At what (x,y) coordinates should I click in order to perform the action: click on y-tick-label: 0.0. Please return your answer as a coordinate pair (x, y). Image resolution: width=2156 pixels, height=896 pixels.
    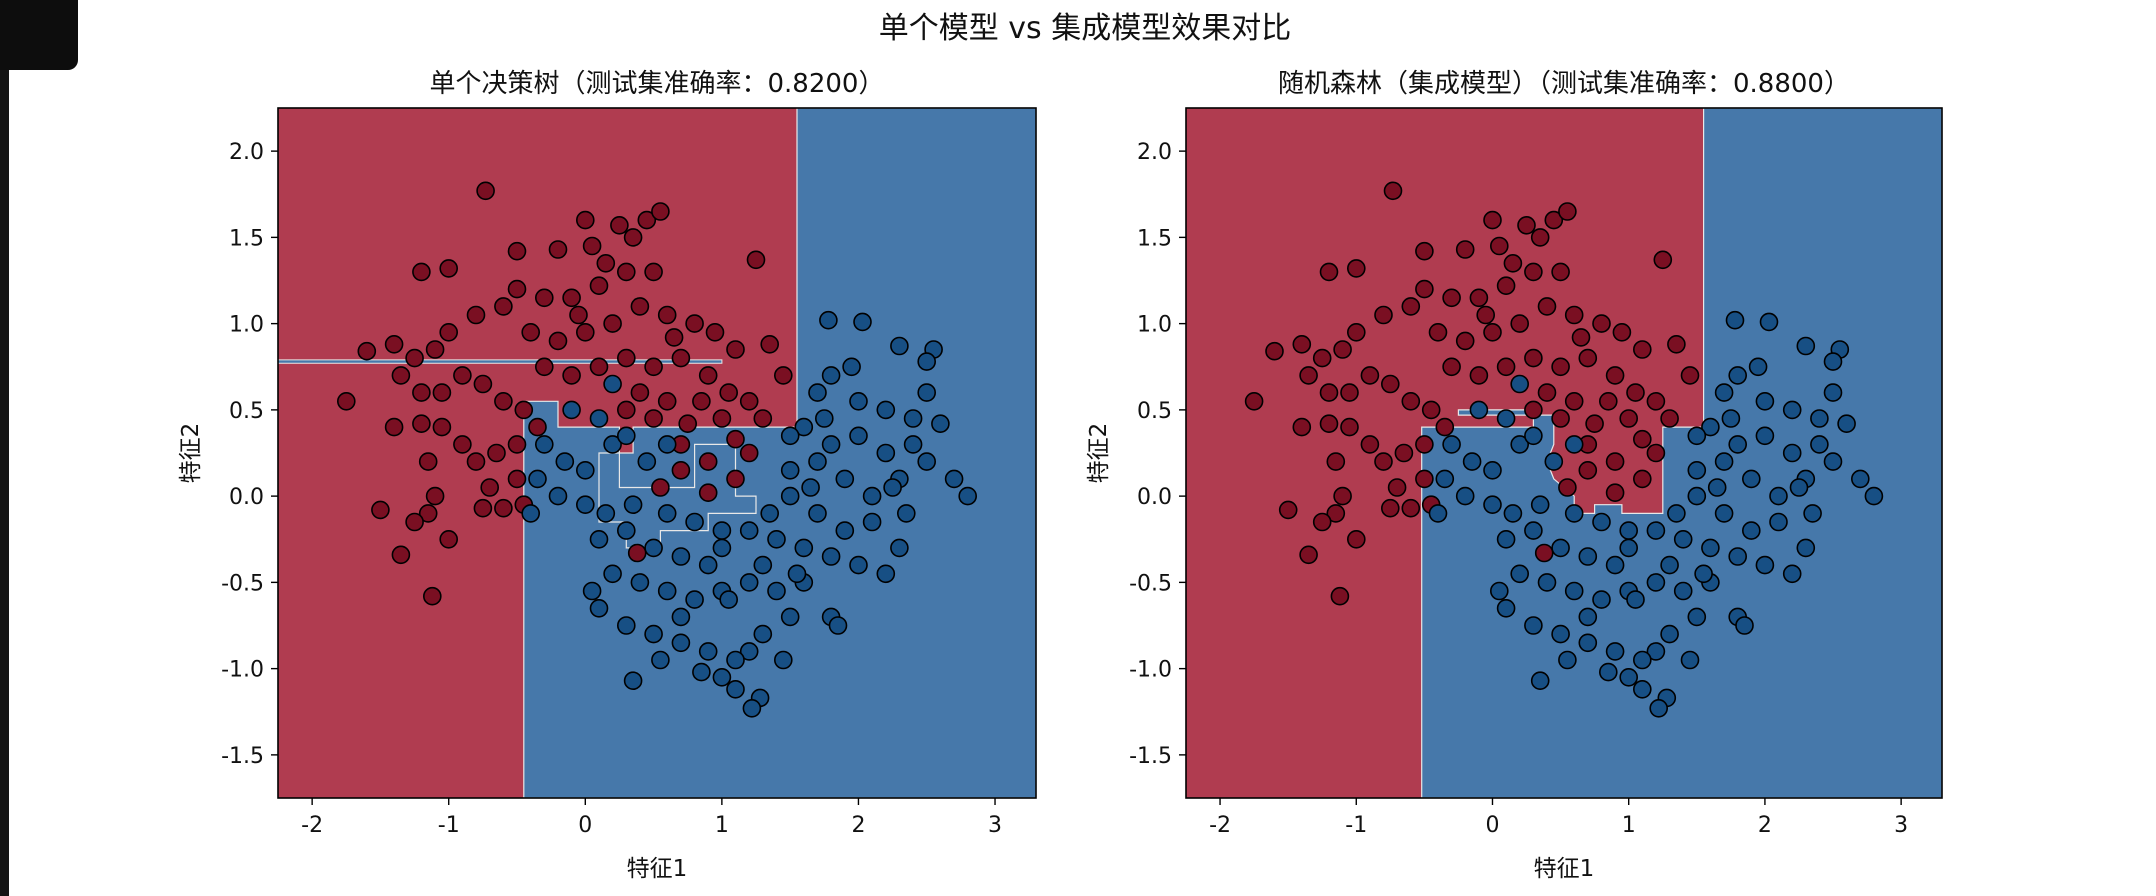
    Looking at the image, I should click on (246, 497).